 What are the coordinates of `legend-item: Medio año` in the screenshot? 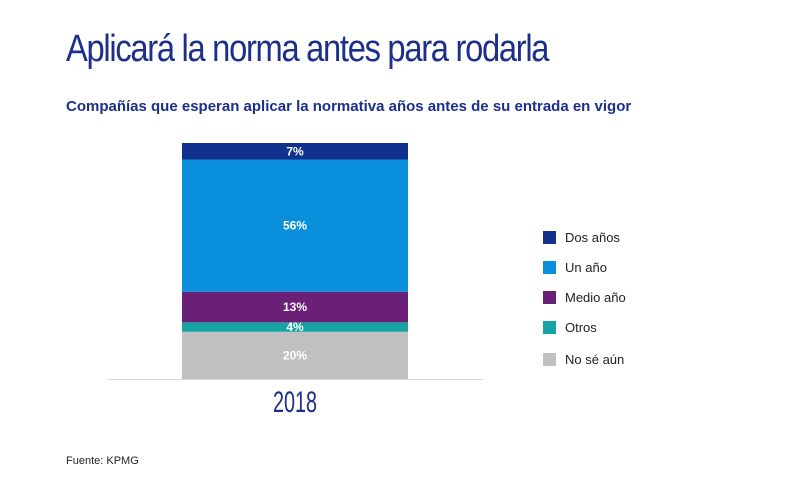 It's located at (584, 297).